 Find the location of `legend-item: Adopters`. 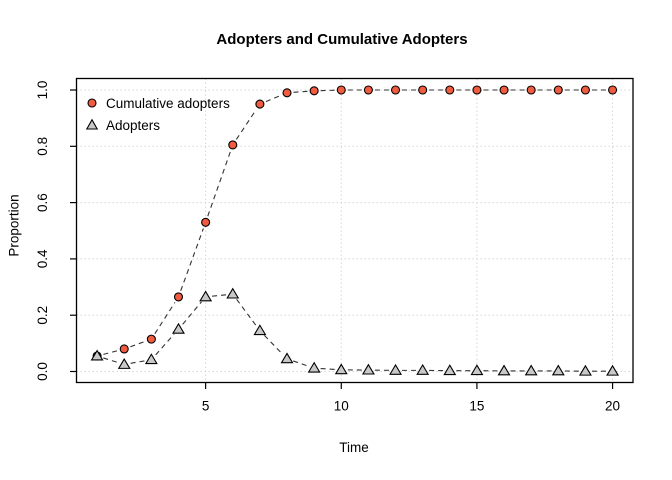

legend-item: Adopters is located at coordinates (157, 125).